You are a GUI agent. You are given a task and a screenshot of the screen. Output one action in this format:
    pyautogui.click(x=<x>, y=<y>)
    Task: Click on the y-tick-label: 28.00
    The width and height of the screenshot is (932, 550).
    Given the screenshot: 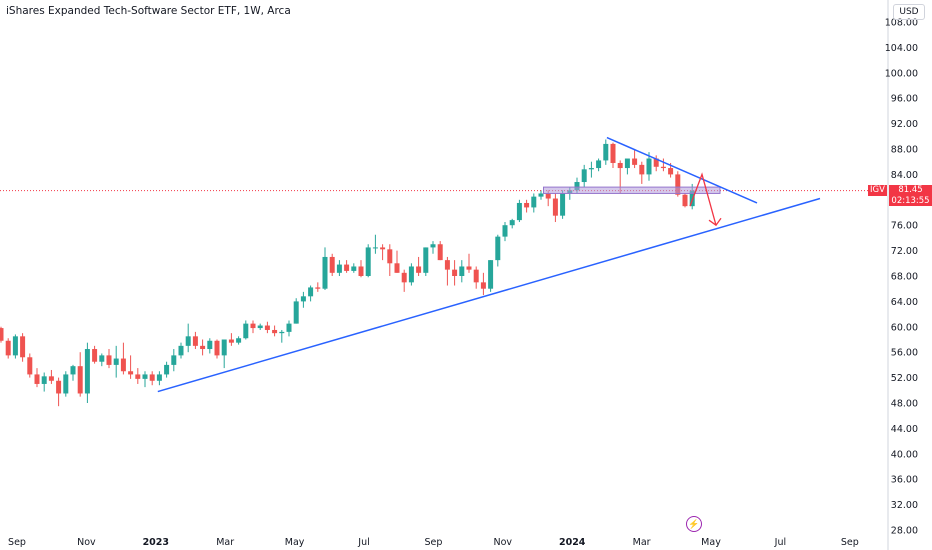 What is the action you would take?
    pyautogui.click(x=904, y=531)
    